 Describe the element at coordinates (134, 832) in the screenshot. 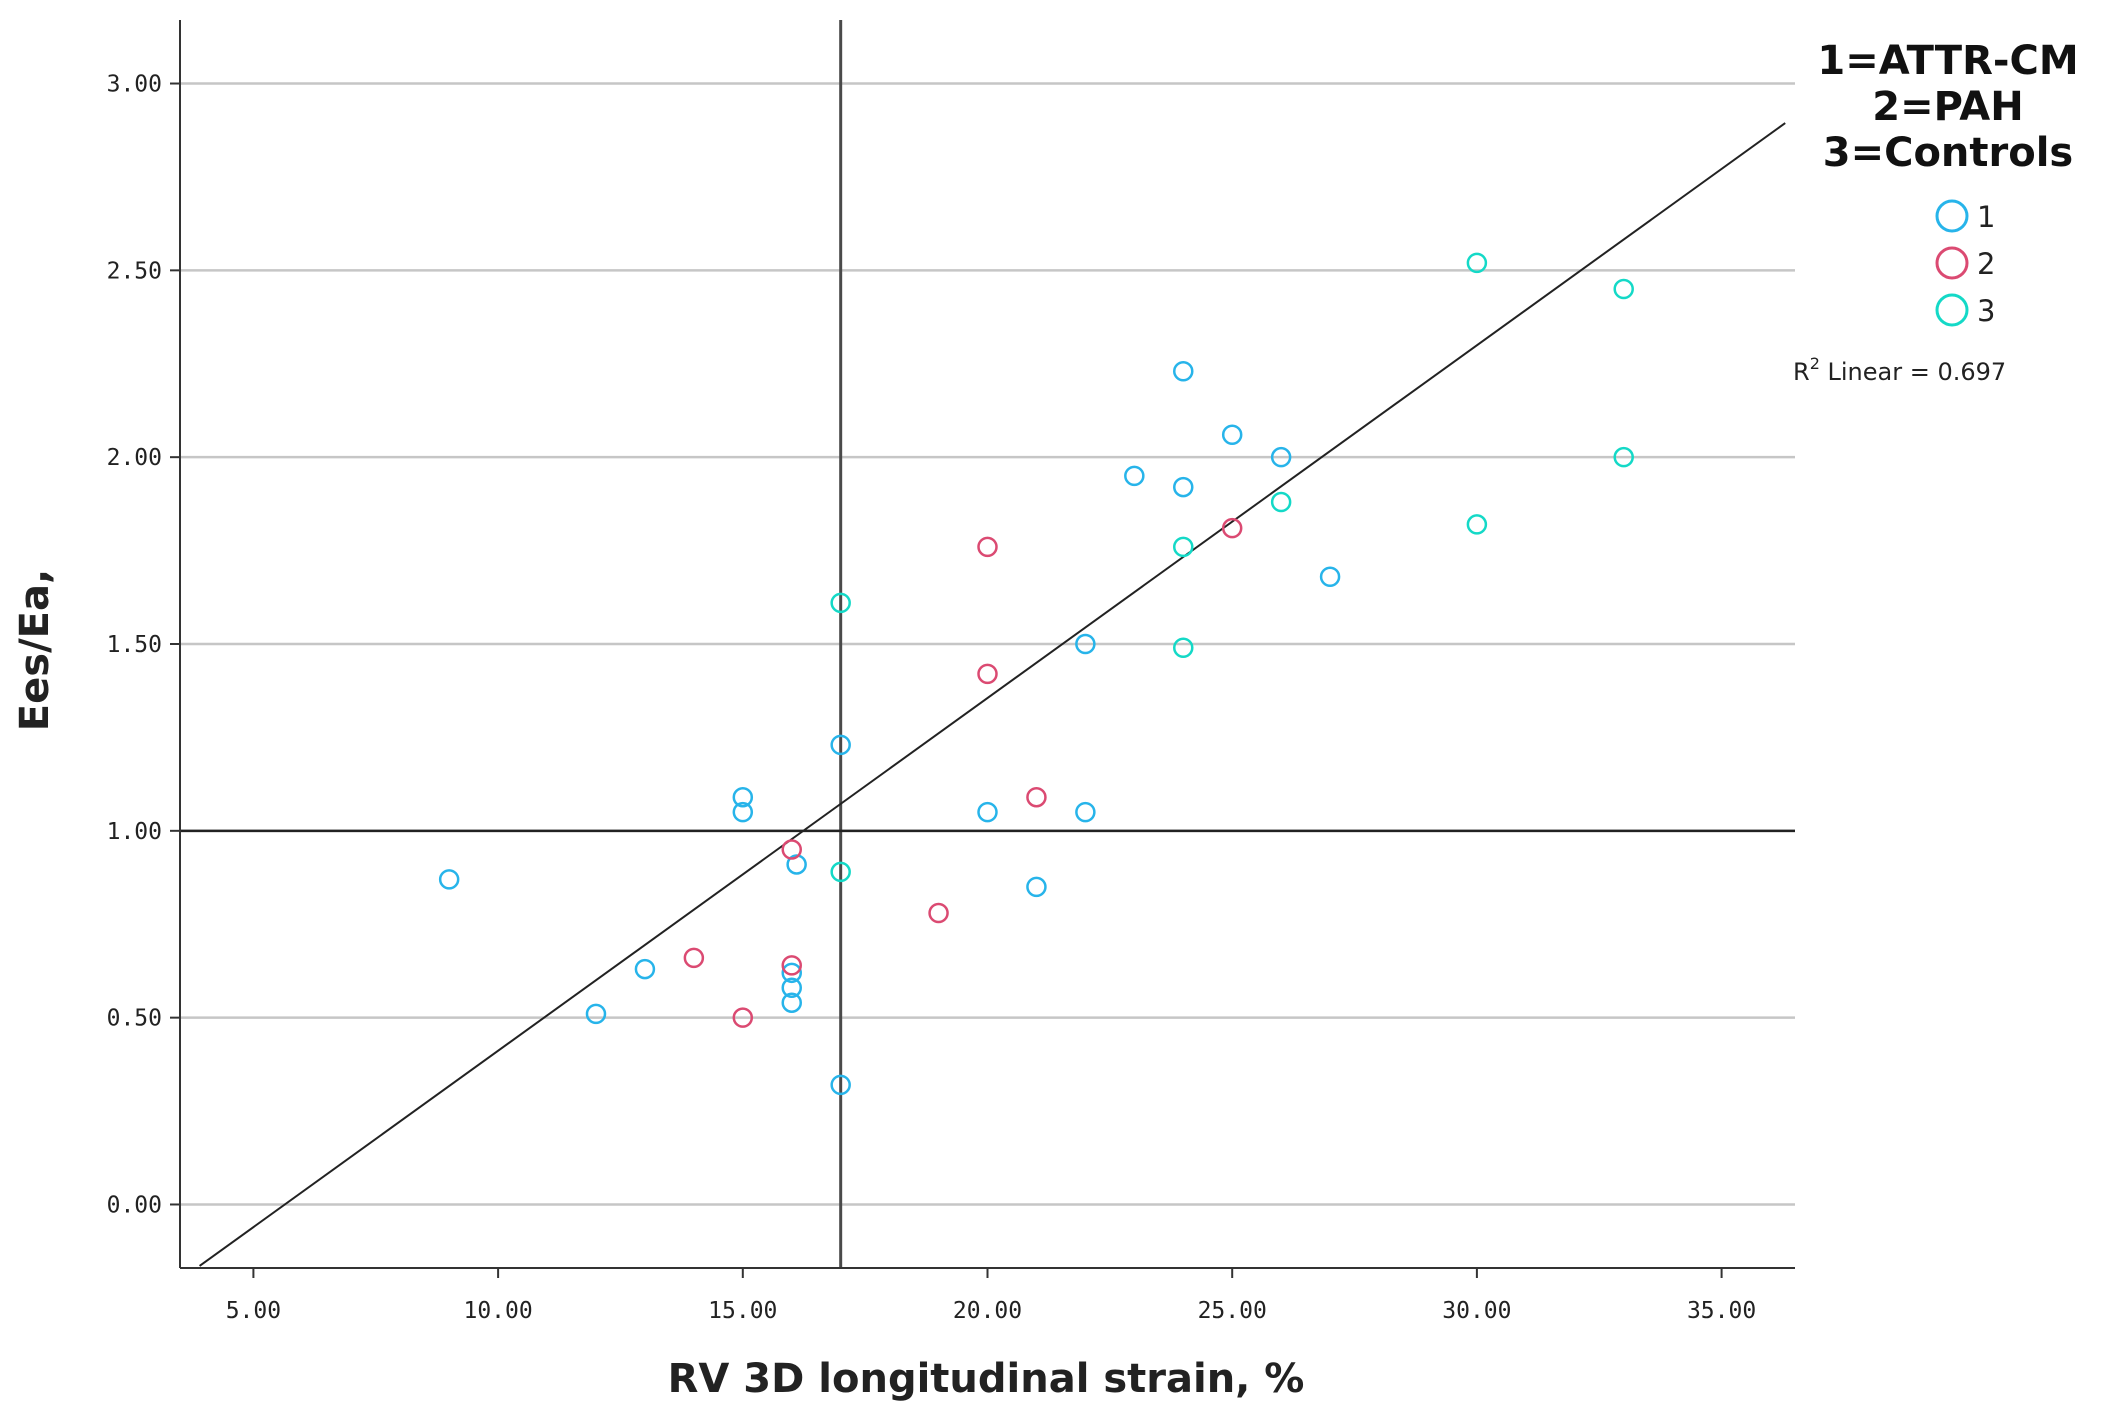

I see `y-tick-label-2: 1.00` at that location.